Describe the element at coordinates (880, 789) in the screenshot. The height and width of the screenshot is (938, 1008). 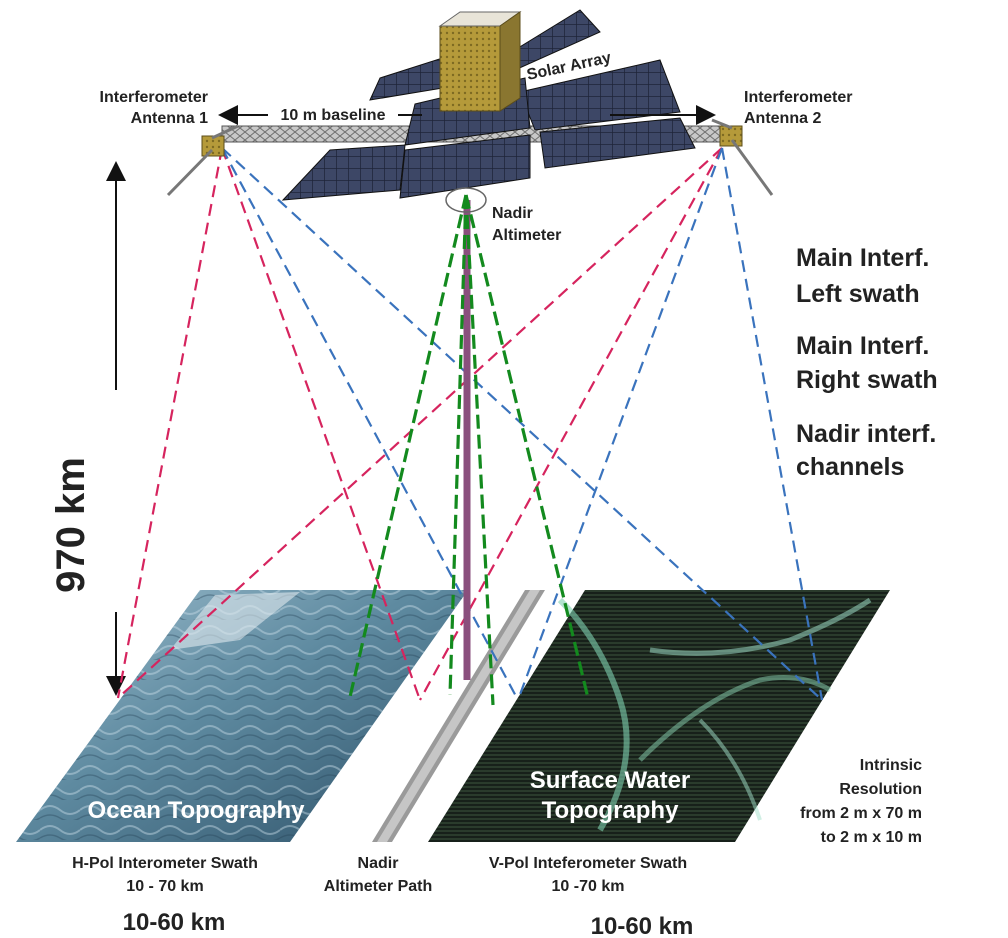
I see `resolution-line2: Resolution` at that location.